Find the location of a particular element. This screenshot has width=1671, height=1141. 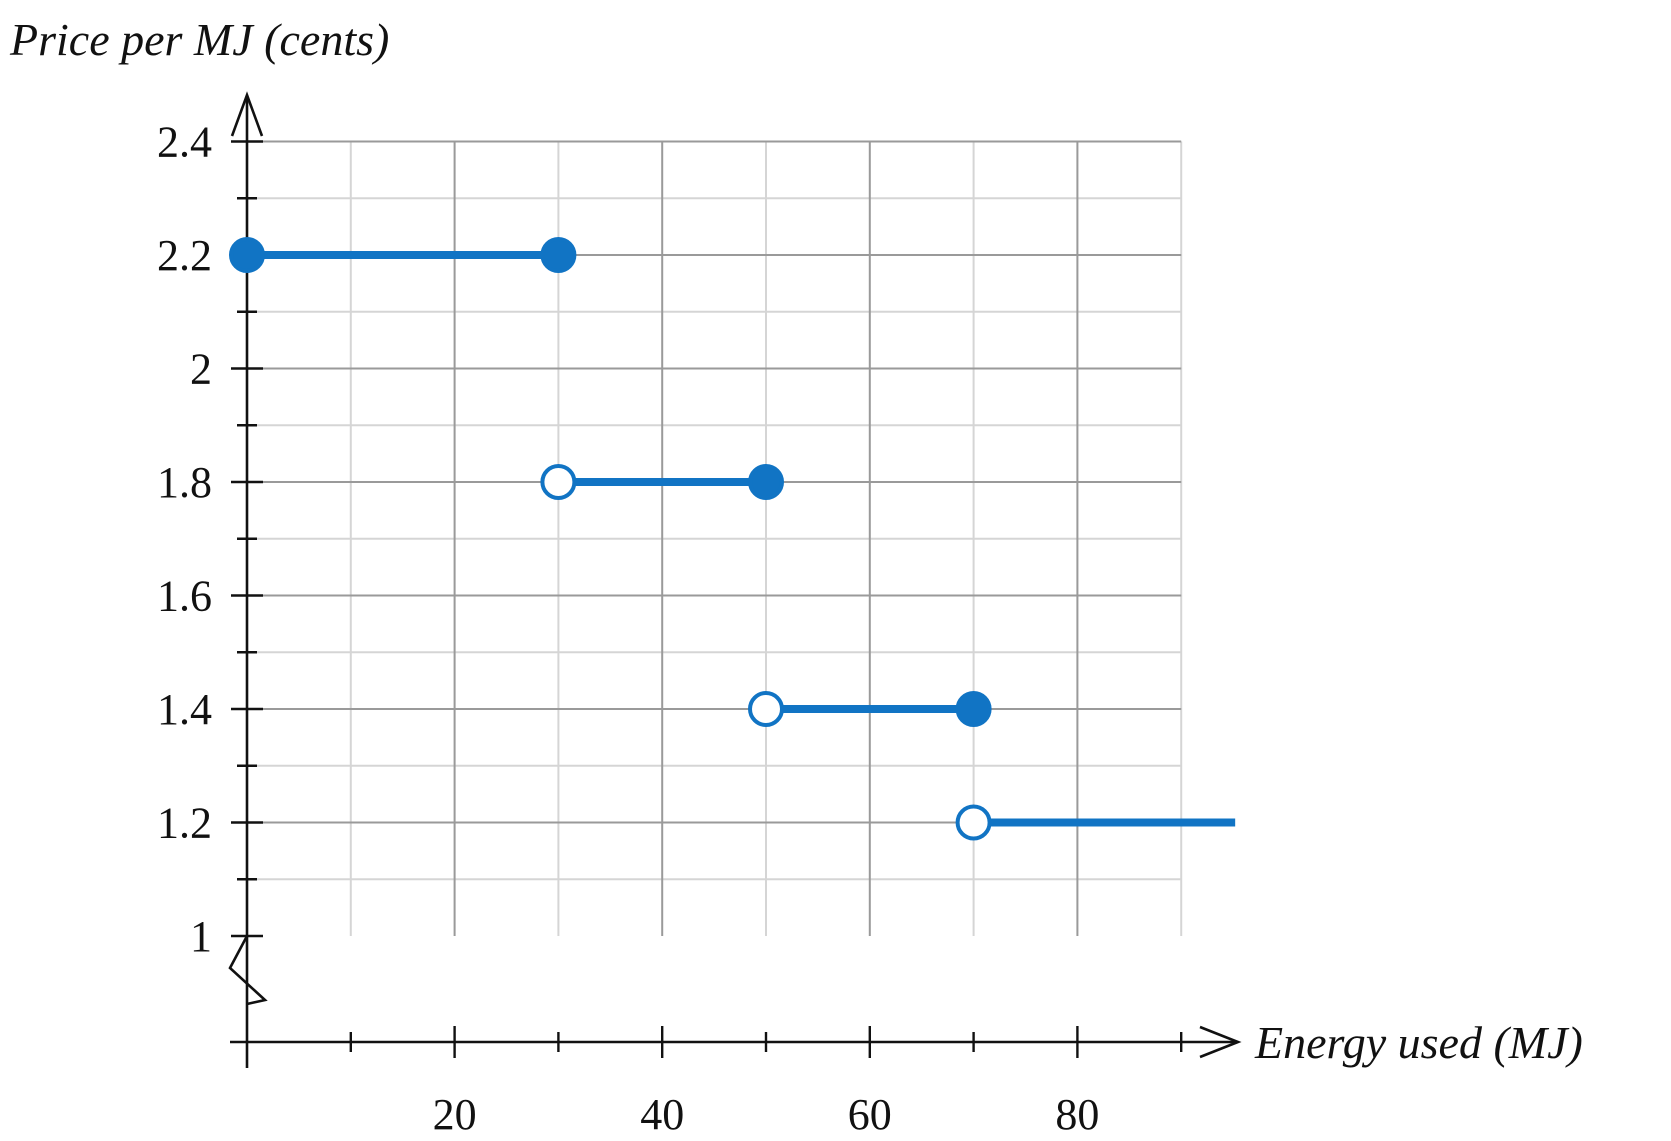

y-tick-label: 1.4 is located at coordinates (184, 709).